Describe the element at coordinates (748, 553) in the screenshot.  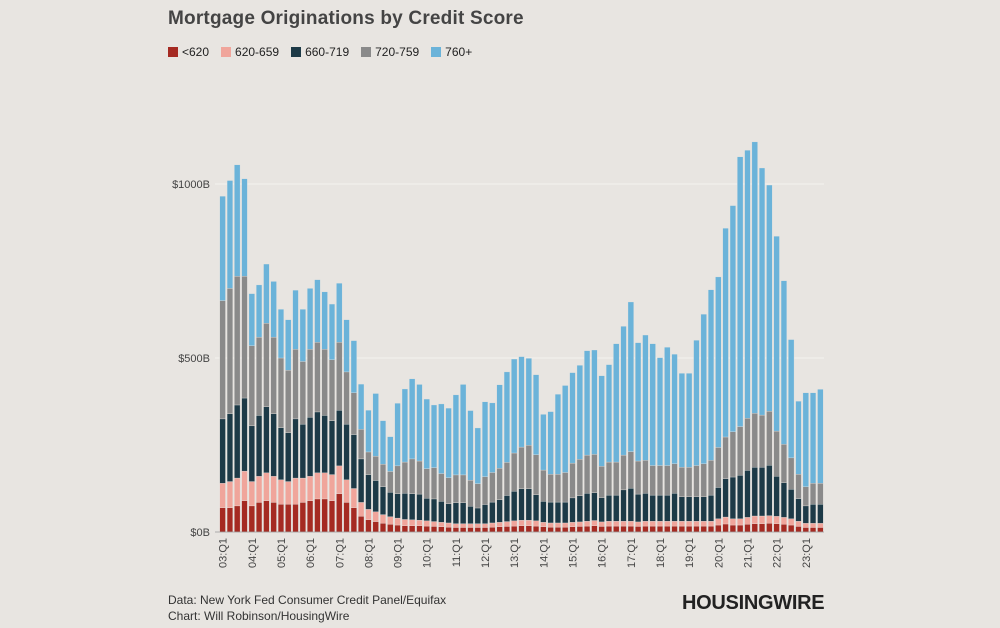
I see `x-tick-label: 21:Q1` at that location.